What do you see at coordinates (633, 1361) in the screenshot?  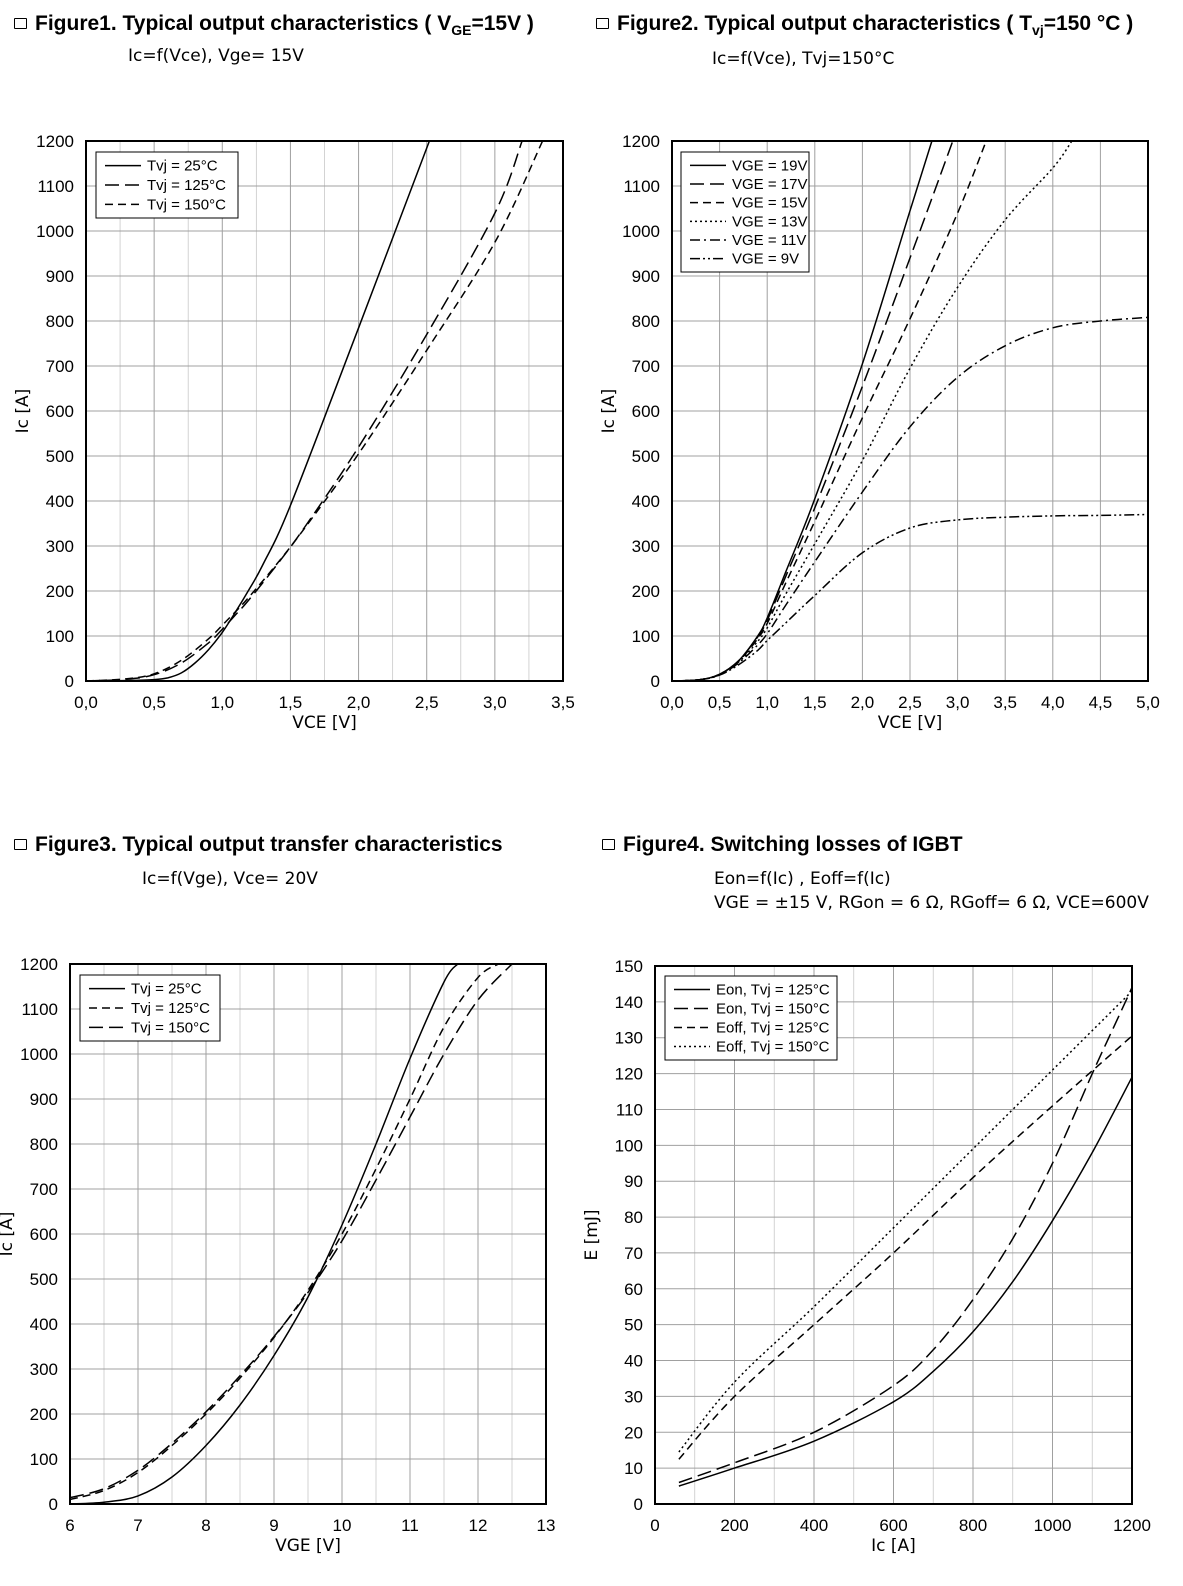 I see `y-tick-label: 40` at bounding box center [633, 1361].